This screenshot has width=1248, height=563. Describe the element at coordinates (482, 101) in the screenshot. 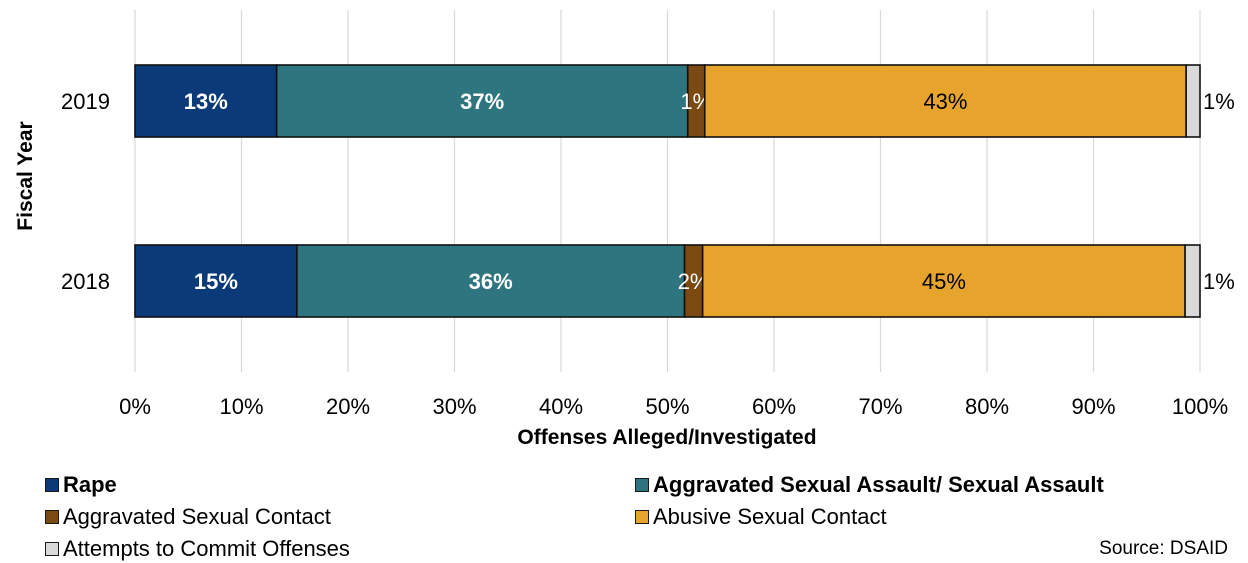

I see `data-label: 37%` at that location.